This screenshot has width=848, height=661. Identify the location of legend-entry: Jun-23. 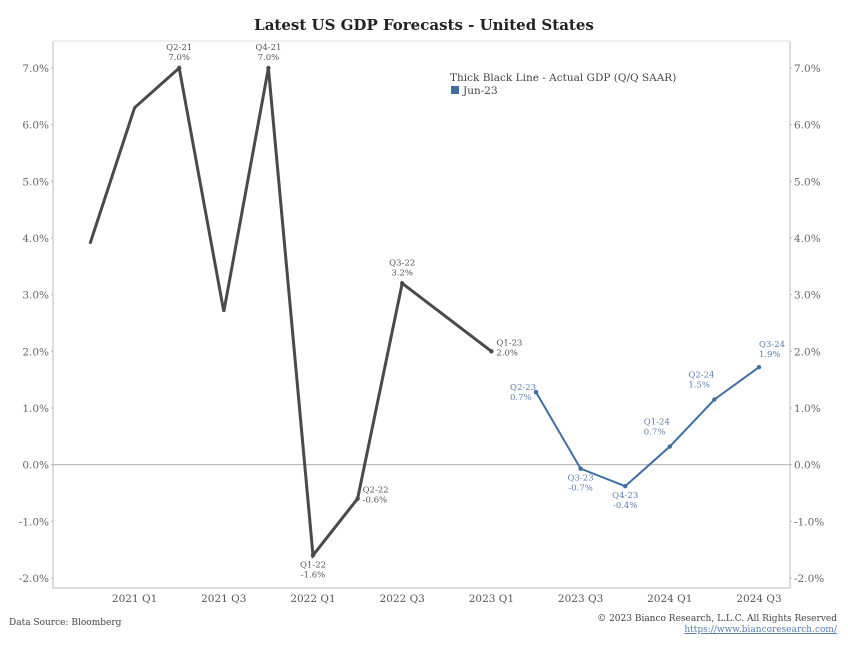
(480, 91).